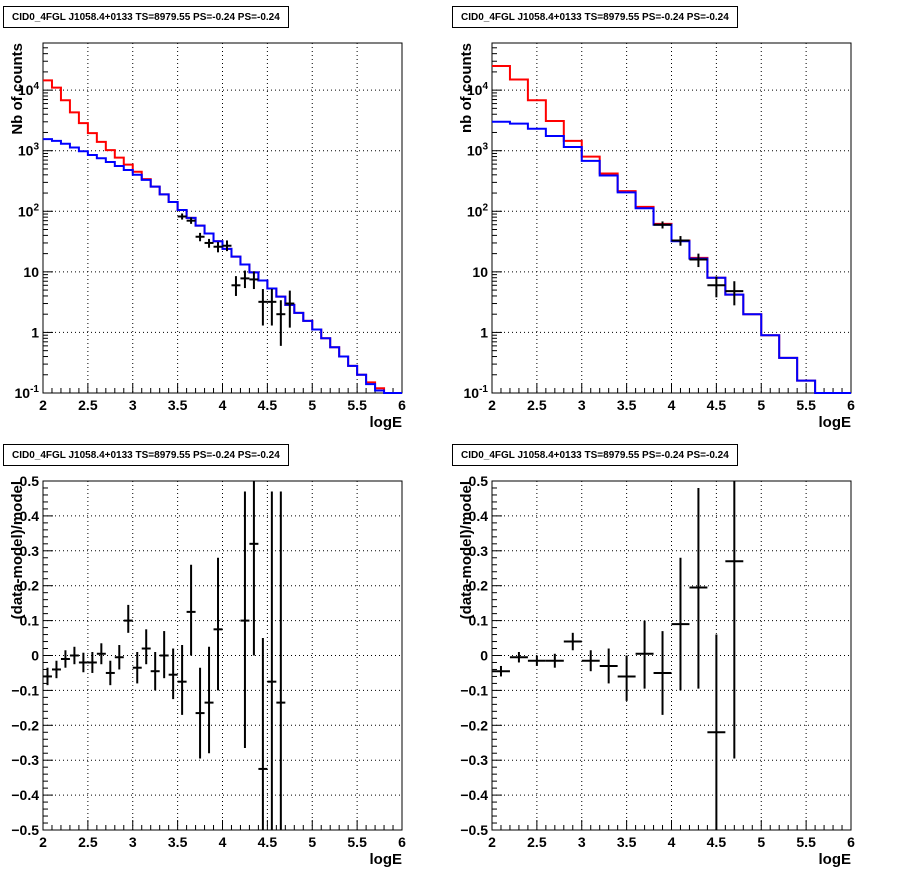  What do you see at coordinates (466, 88) in the screenshot?
I see `y-axis-title: nb of counts` at bounding box center [466, 88].